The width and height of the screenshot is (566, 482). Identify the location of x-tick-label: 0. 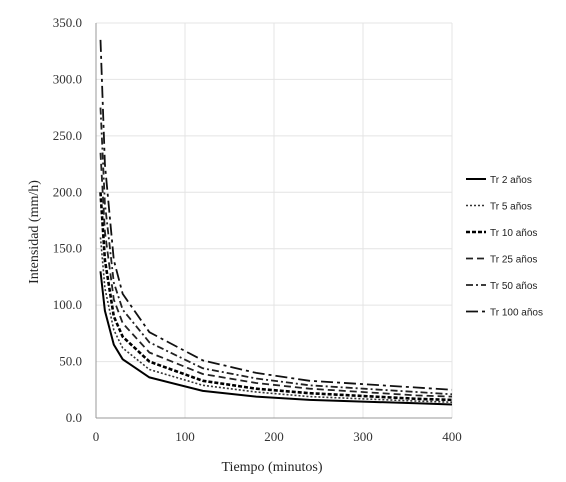
(96, 436).